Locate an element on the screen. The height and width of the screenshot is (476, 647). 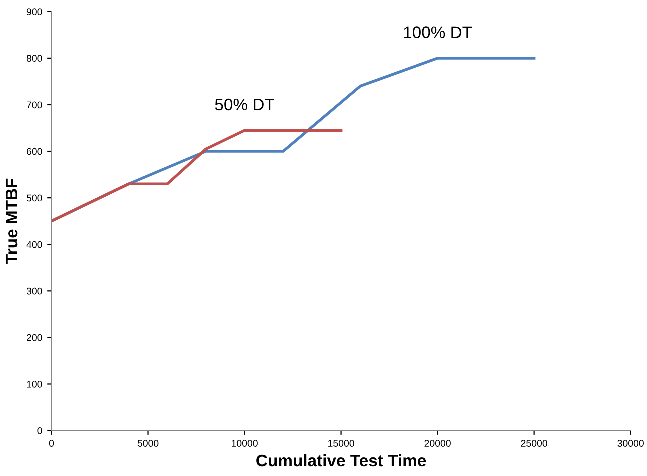
y-tick-label: 400 is located at coordinates (34, 244).